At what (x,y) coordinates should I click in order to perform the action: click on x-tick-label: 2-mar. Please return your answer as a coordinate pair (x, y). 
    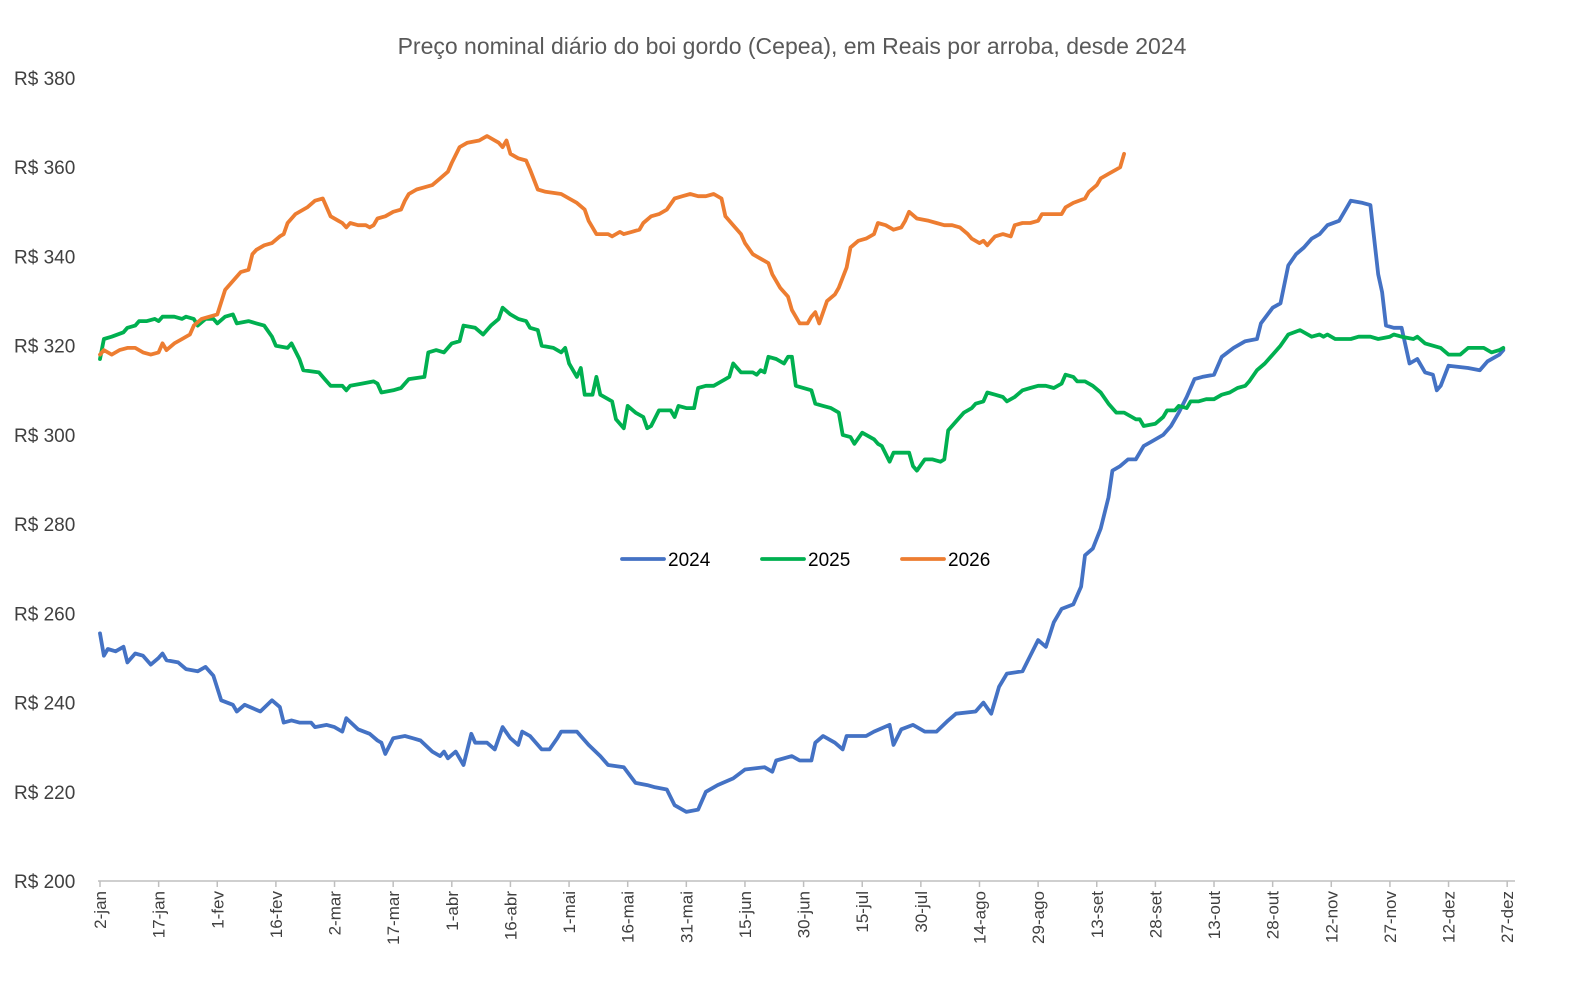
    Looking at the image, I should click on (335, 913).